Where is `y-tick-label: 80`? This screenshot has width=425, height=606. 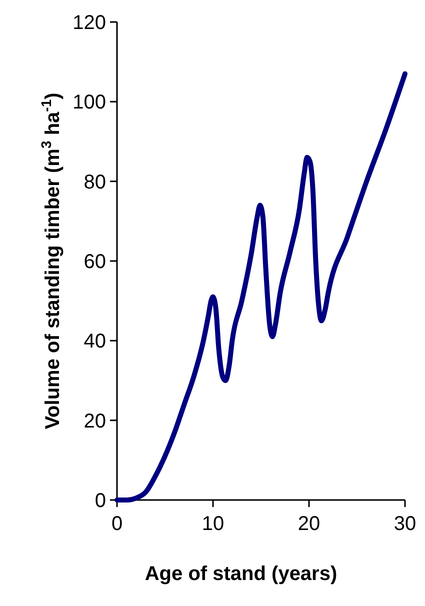
y-tick-label: 80 is located at coordinates (95, 182).